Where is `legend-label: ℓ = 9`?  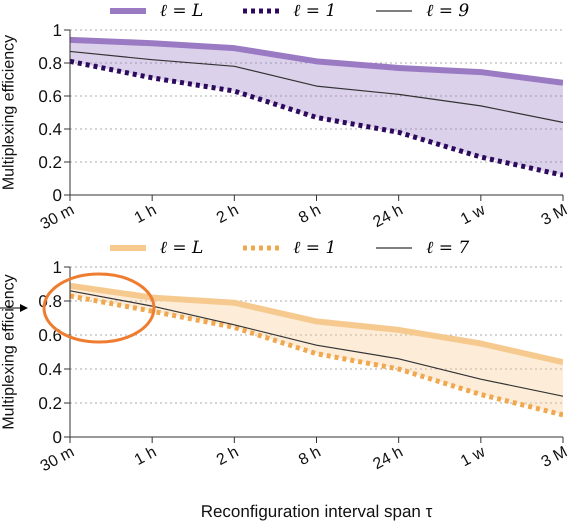 legend-label: ℓ = 9 is located at coordinates (448, 11).